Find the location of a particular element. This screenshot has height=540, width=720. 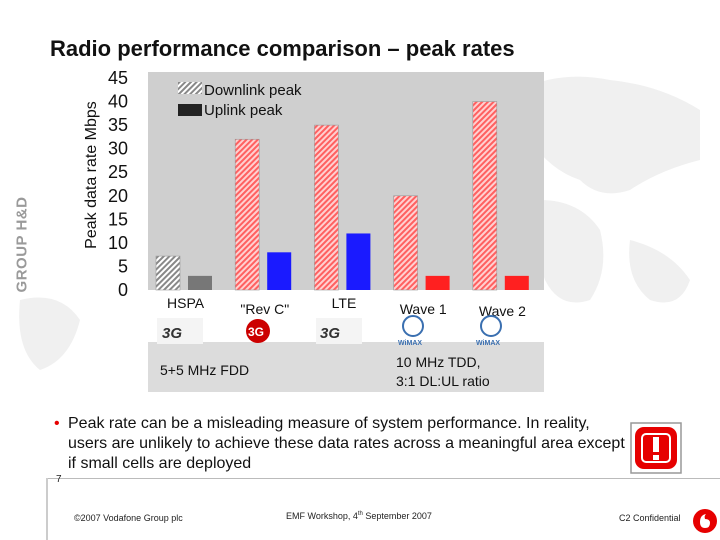

y-tick-label: 20 is located at coordinates (118, 196).